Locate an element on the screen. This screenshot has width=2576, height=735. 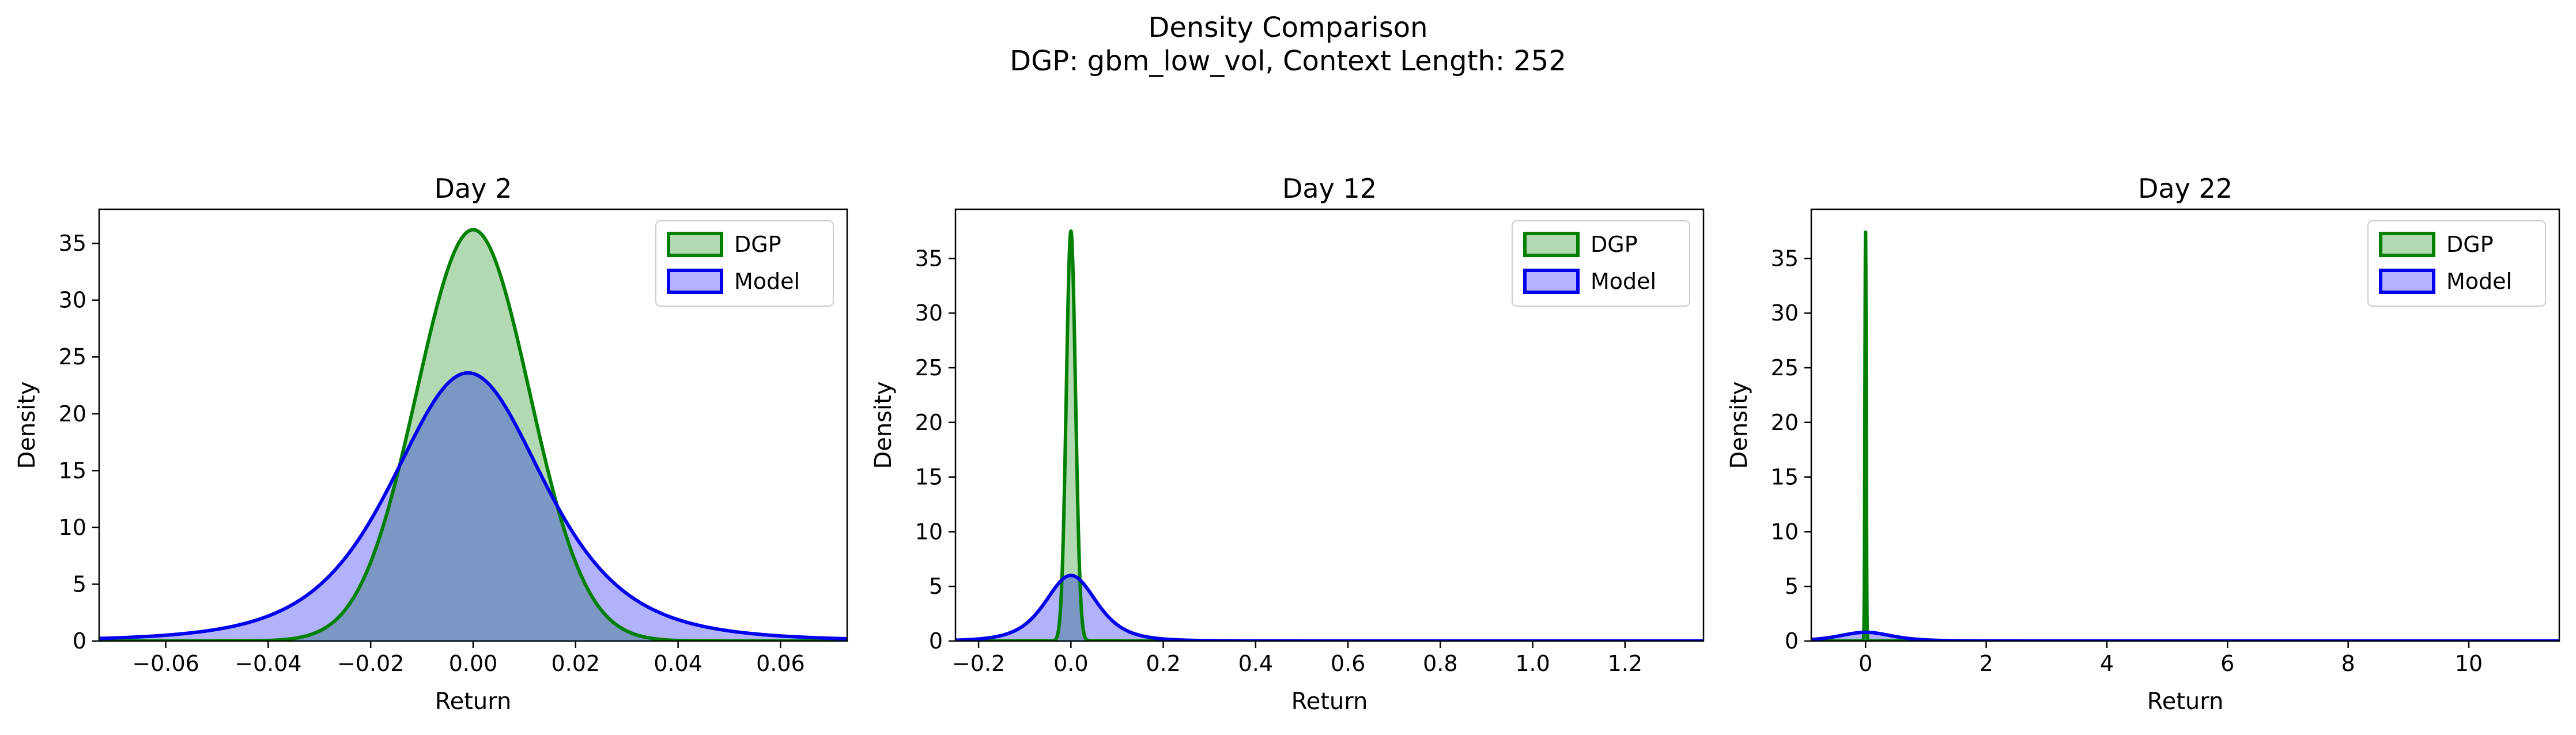
x-tick-label: 0.00 is located at coordinates (474, 663).